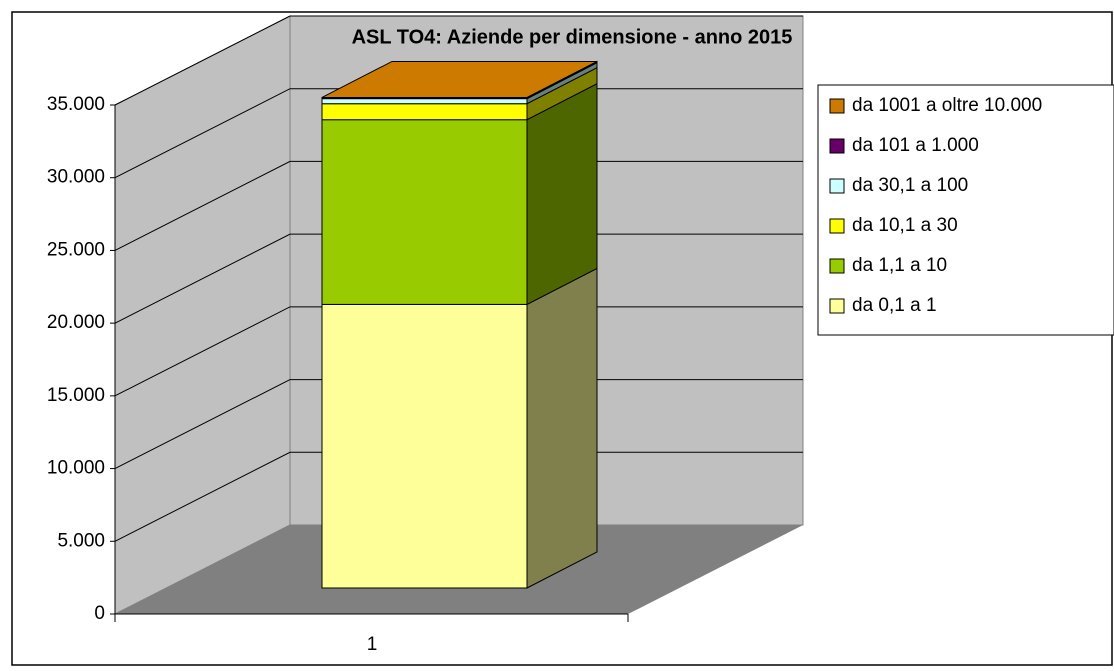 This screenshot has width=1114, height=671. What do you see at coordinates (76, 249) in the screenshot?
I see `y-tick-label: 25.000` at bounding box center [76, 249].